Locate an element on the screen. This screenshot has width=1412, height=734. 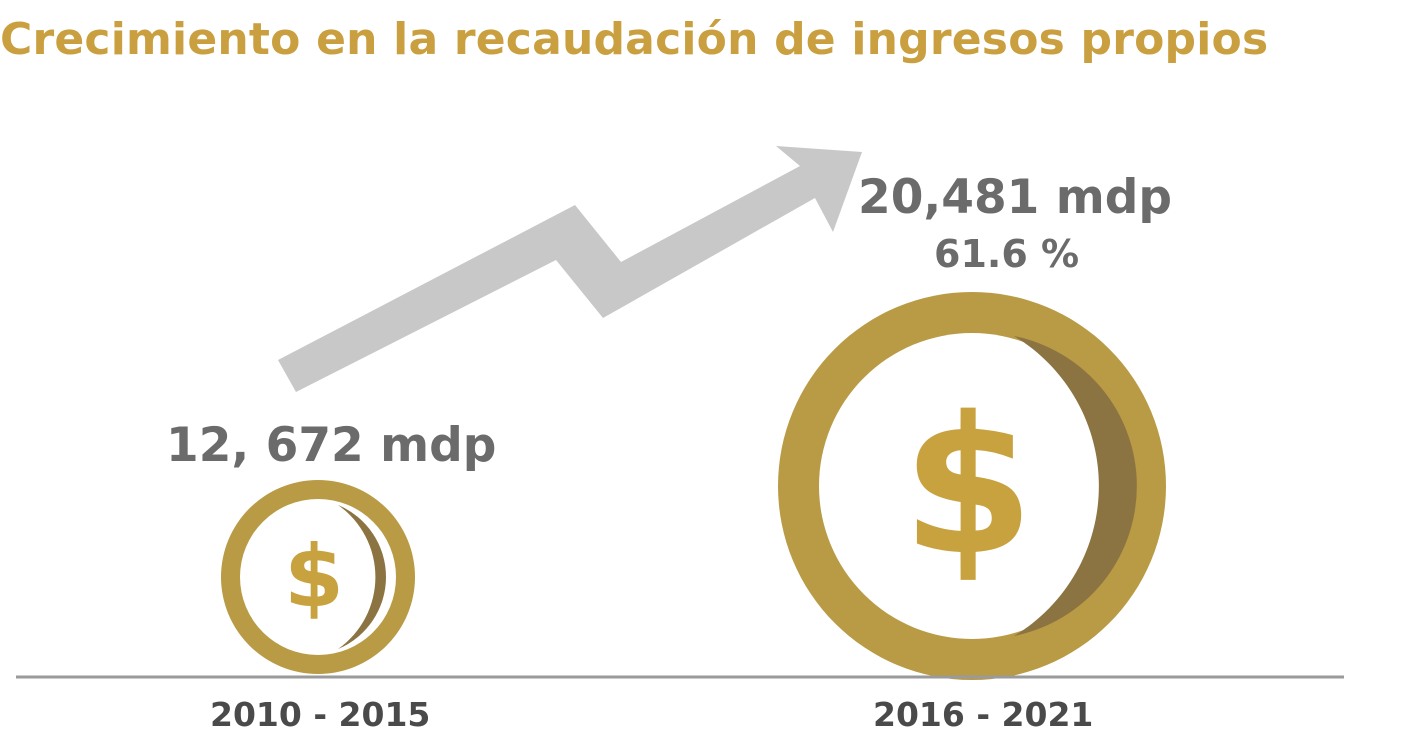
dollar-sign-large: $ is located at coordinates (968, 486).